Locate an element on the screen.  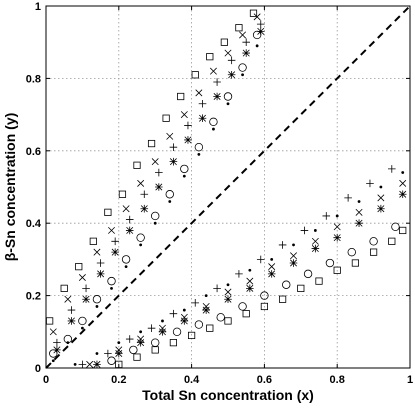
y-tick-label: 0.6 is located at coordinates (33, 152).